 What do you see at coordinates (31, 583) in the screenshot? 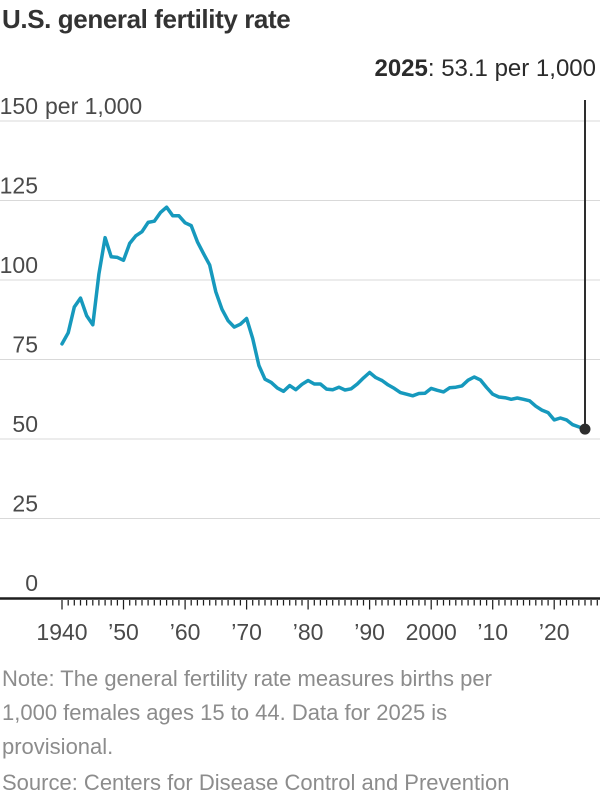
I see `y-tick-label-0: 0` at bounding box center [31, 583].